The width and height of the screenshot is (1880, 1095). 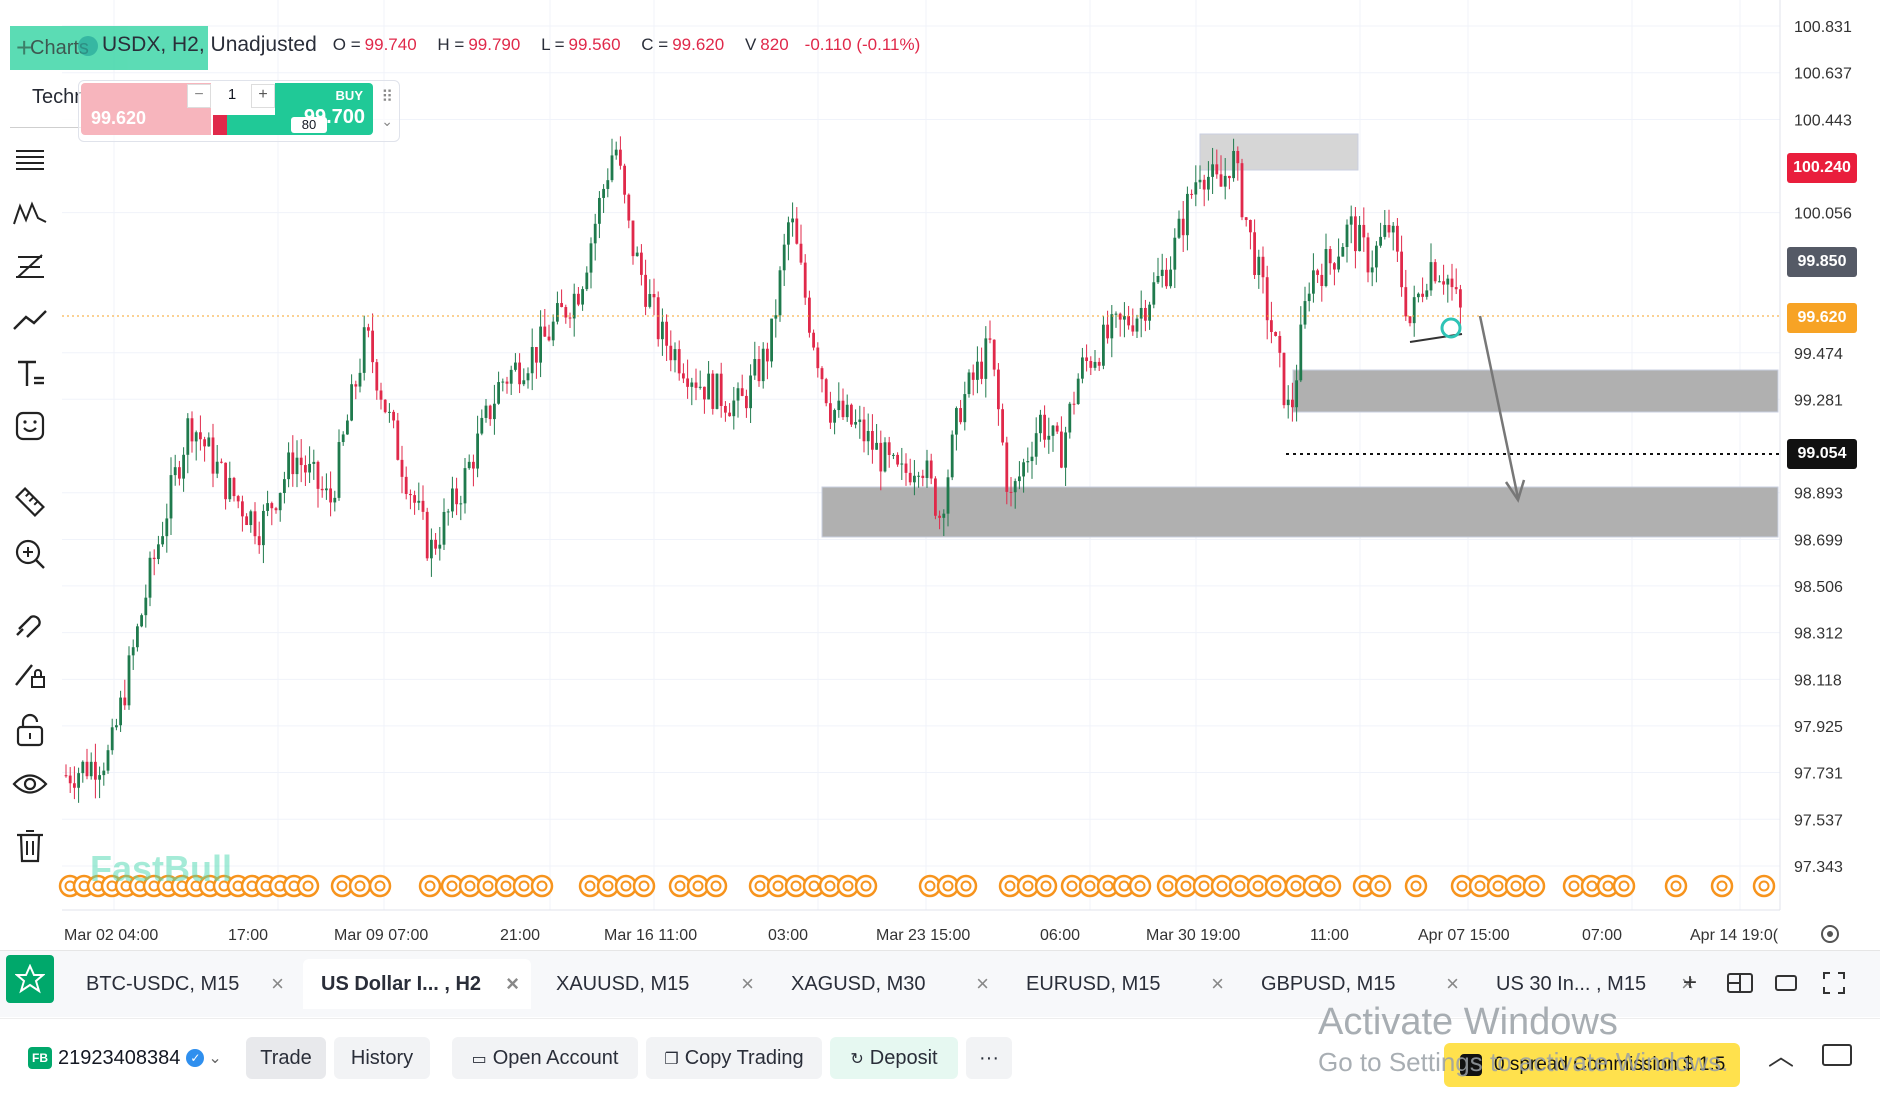 I want to click on fullscreen-icon, so click(x=1834, y=983).